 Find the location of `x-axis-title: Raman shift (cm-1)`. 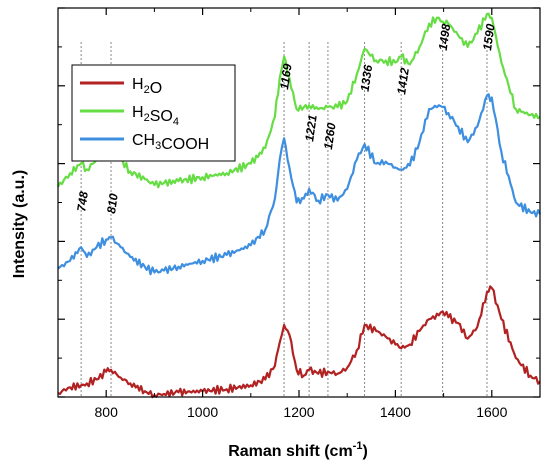

x-axis-title: Raman shift (cm-1) is located at coordinates (298, 450).